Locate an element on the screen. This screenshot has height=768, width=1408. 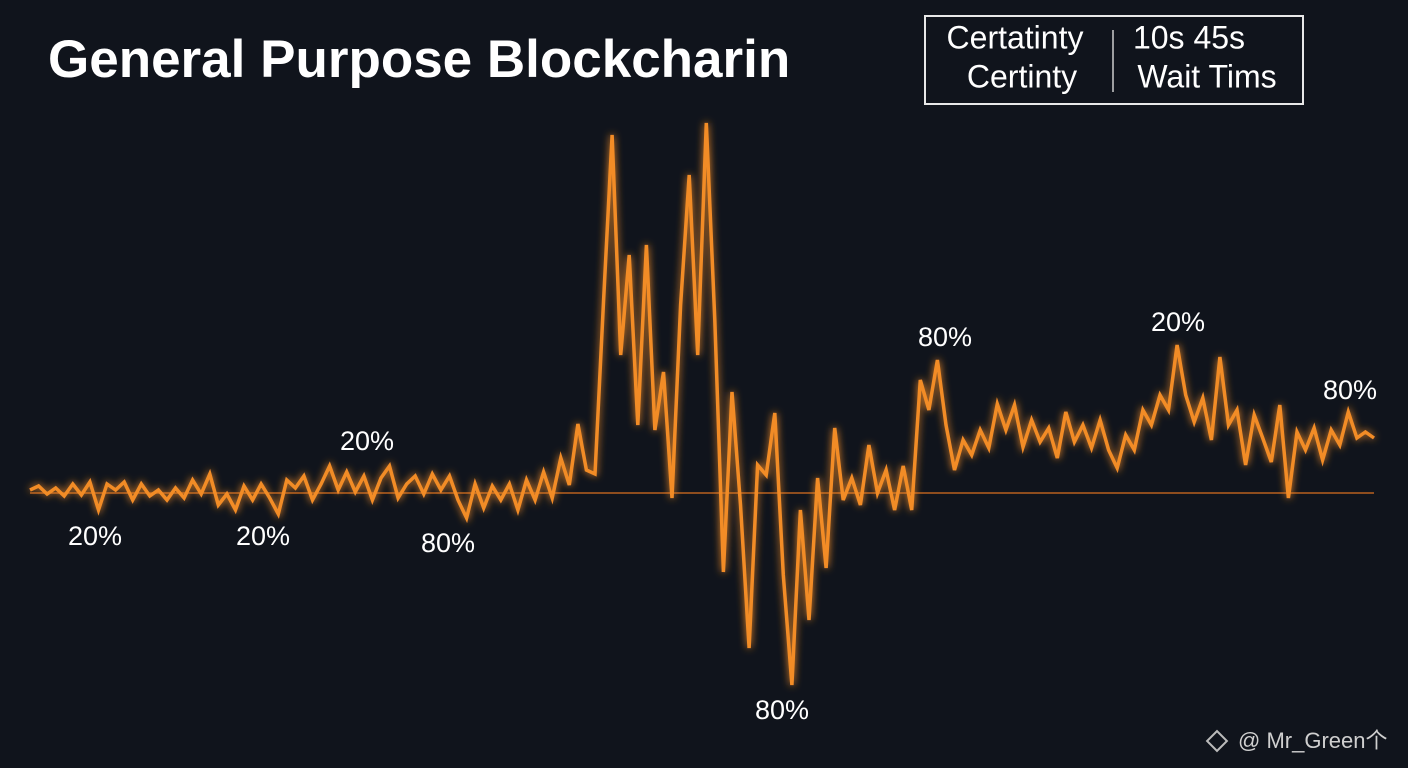
info-text: Certatinty is located at coordinates (1015, 37).